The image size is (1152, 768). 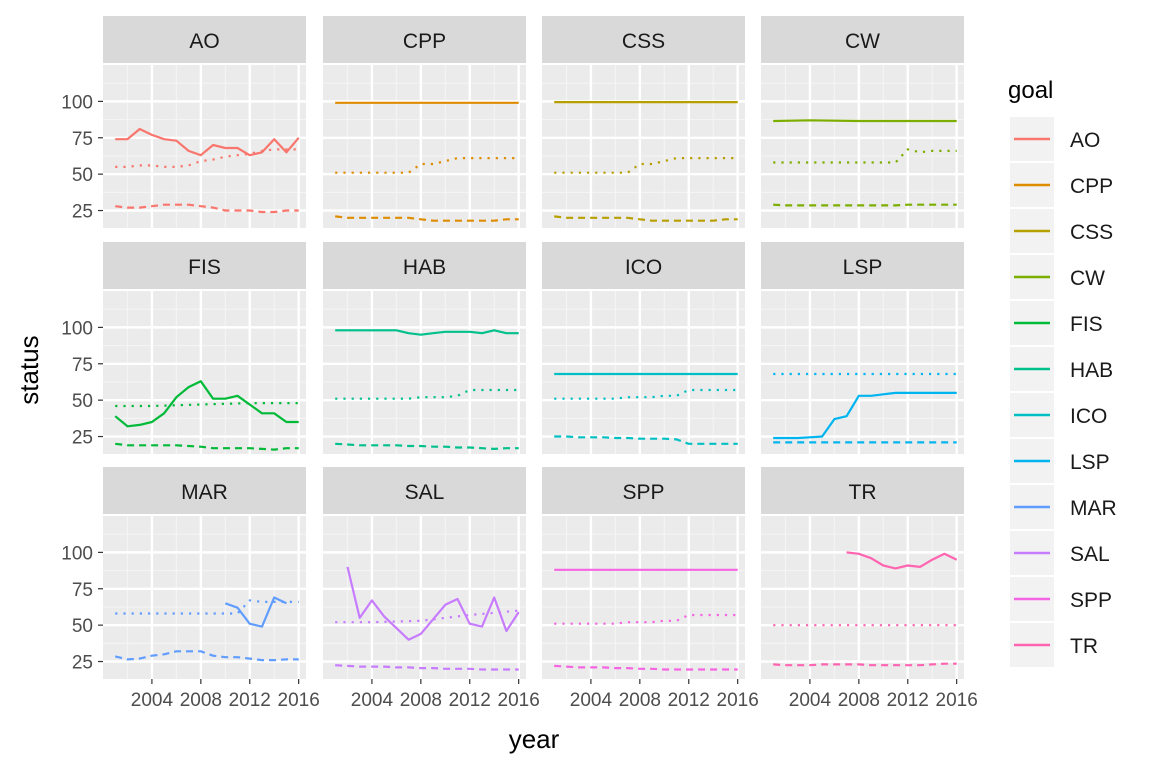 What do you see at coordinates (534, 739) in the screenshot?
I see `x-axis-title: year` at bounding box center [534, 739].